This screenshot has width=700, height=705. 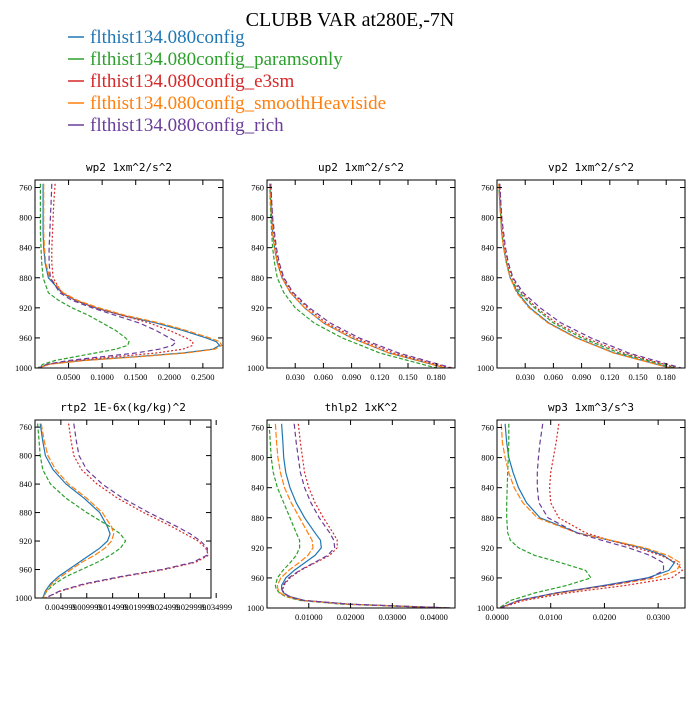 I want to click on legend-entry: flthist134.080config_e3sm, so click(x=192, y=81).